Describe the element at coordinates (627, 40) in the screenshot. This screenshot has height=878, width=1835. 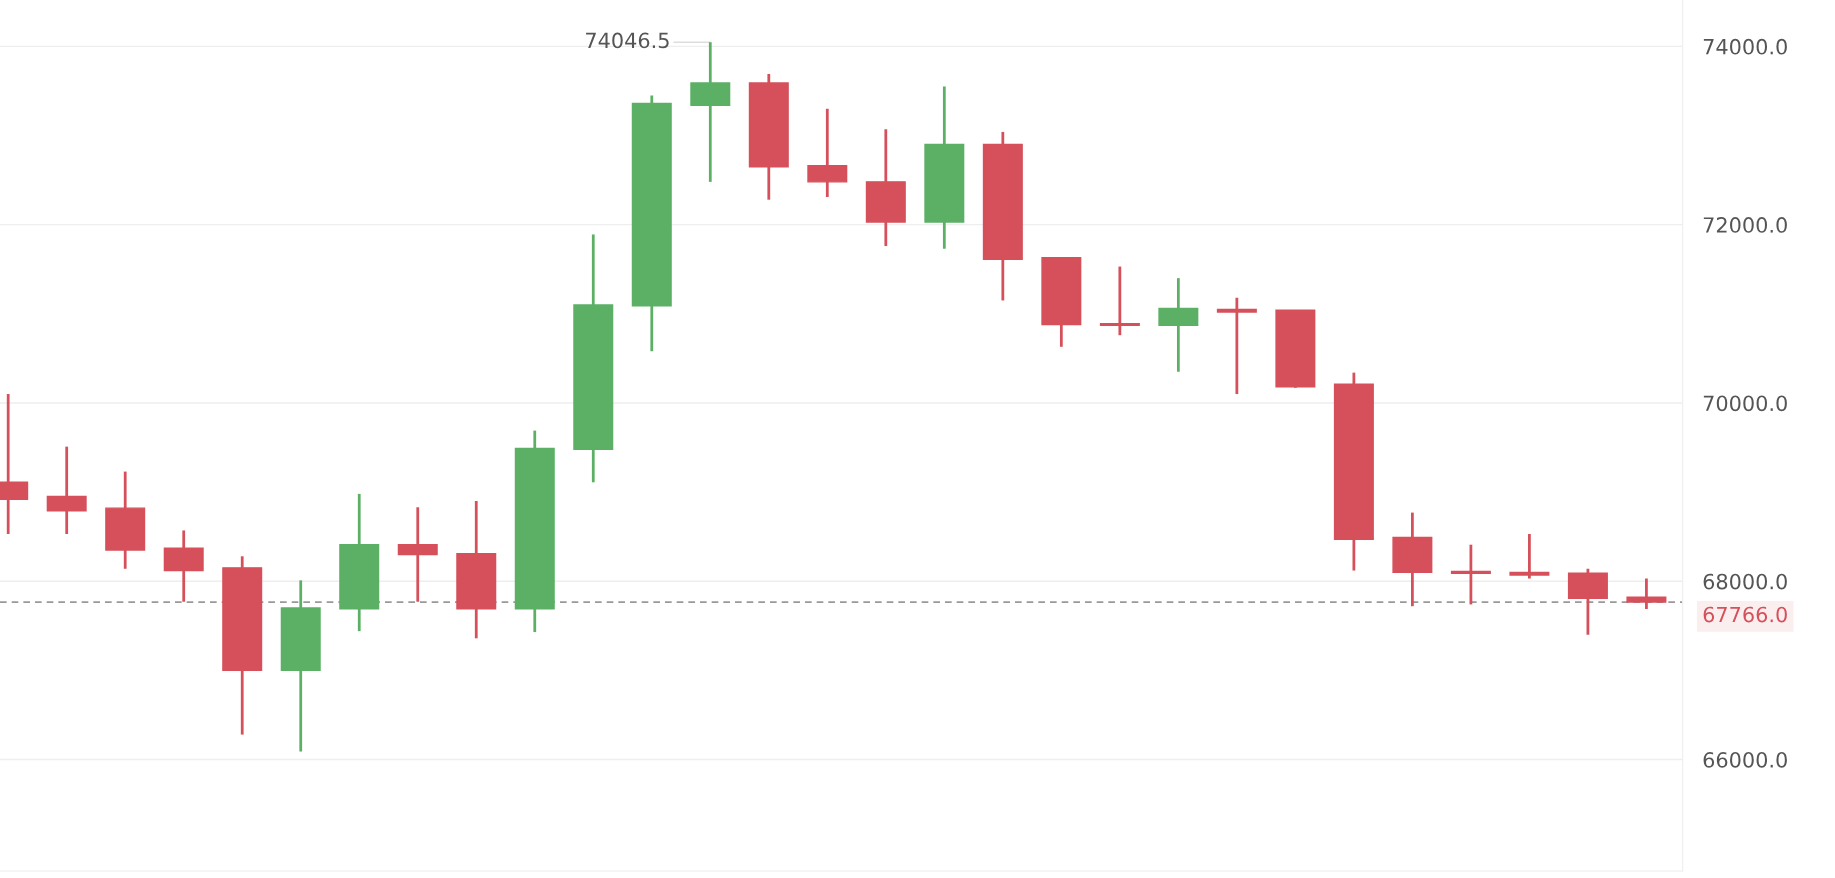
I see `annotation: 74046.5` at that location.